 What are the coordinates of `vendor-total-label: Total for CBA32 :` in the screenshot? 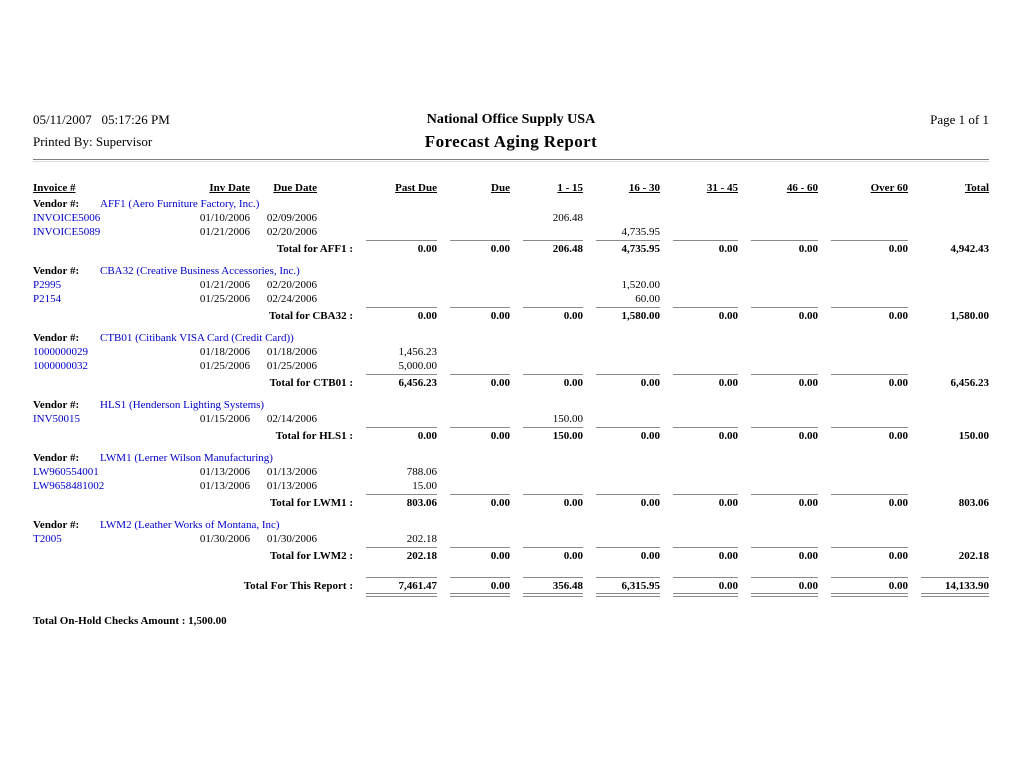 It's located at (310, 316).